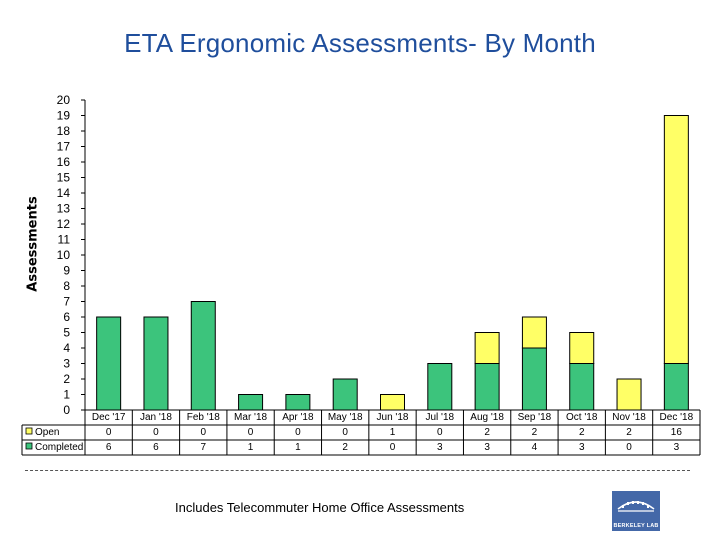  What do you see at coordinates (47, 432) in the screenshot?
I see `legend-label-open: Open` at bounding box center [47, 432].